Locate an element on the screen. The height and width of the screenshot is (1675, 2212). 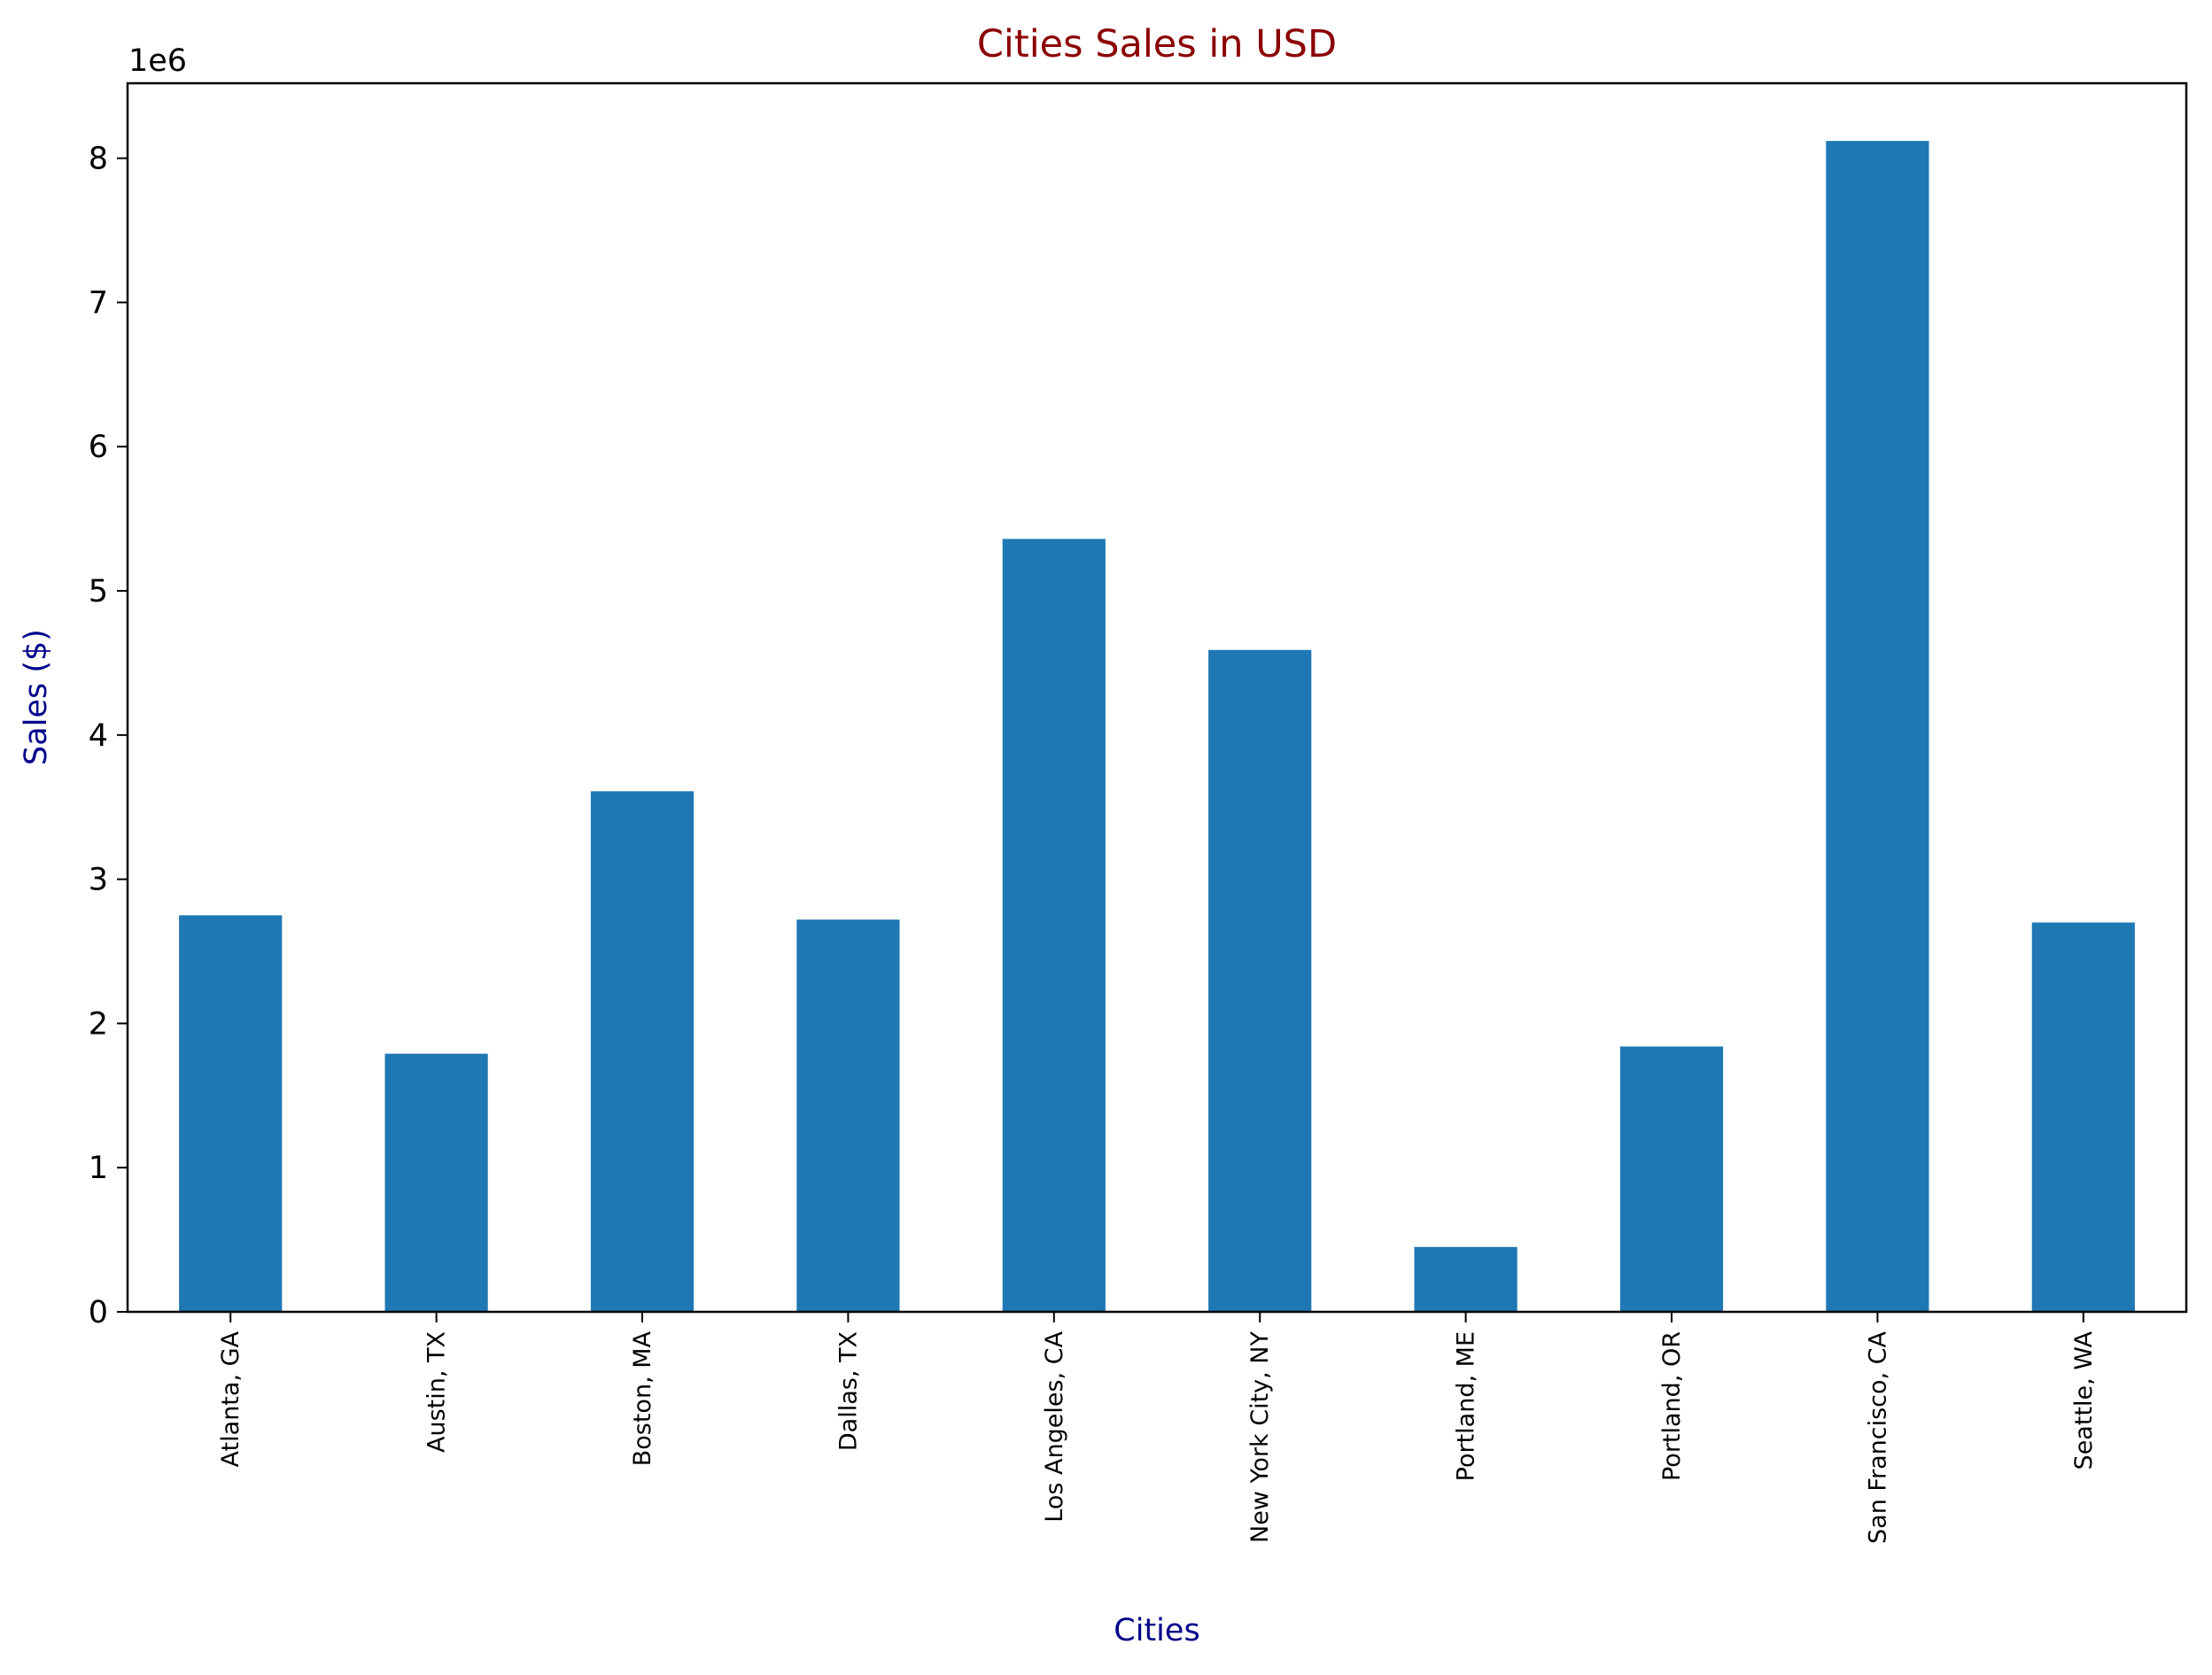
y-tick-label: 7 is located at coordinates (98, 303).